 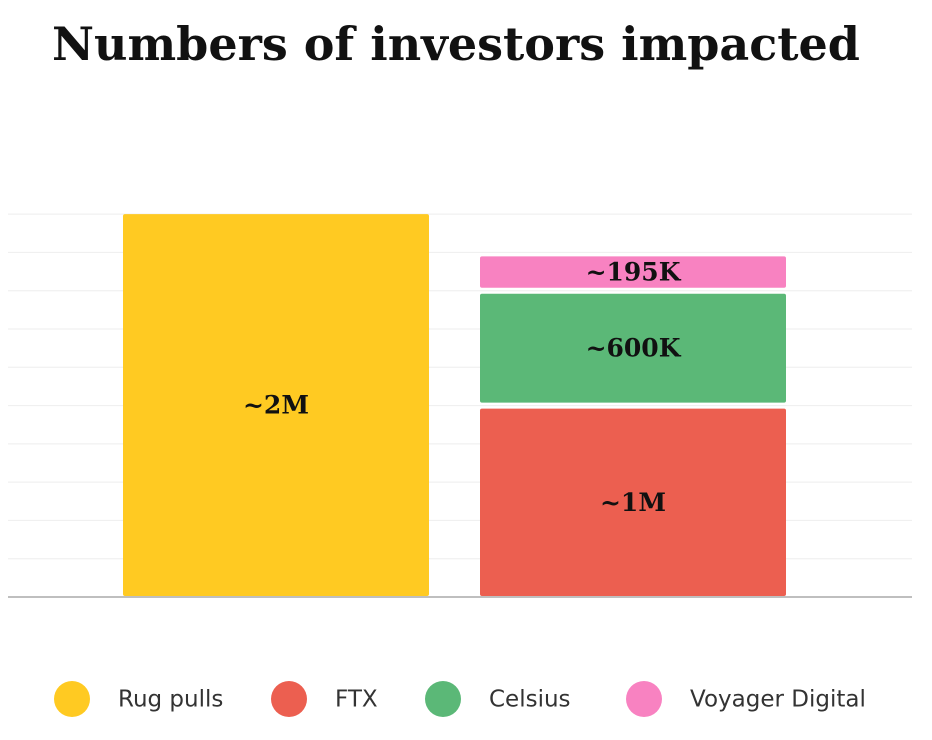 I want to click on value-label: ~2M, so click(x=276, y=405).